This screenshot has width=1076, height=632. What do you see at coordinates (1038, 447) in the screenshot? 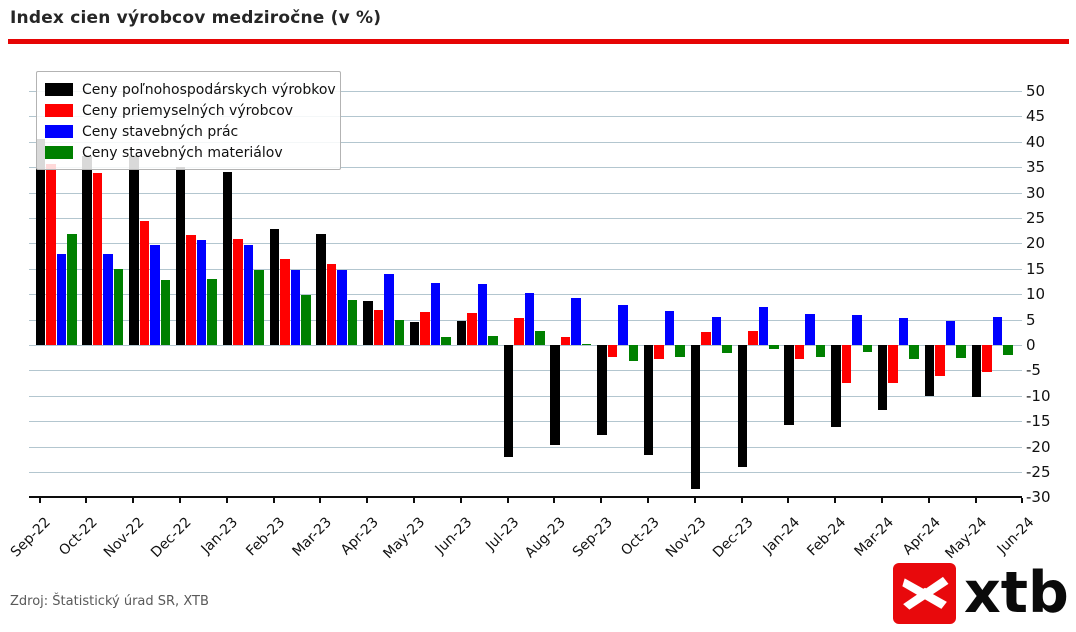
I see `y-axis-tick-label: -20` at bounding box center [1038, 447].